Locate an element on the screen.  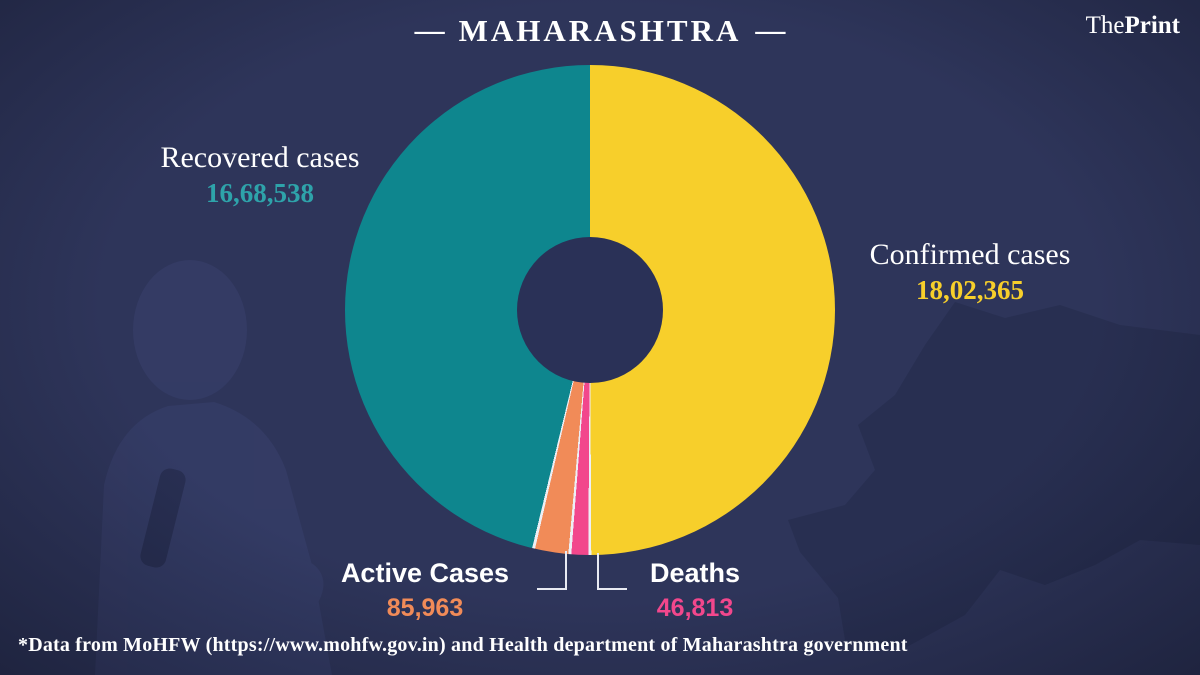
active-cases-label: Active Cases is located at coordinates (425, 573).